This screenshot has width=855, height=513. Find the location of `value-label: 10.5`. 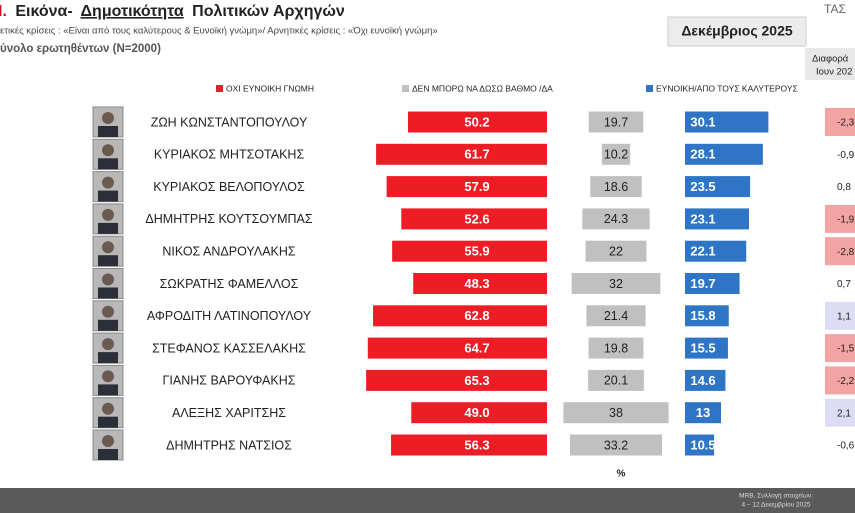

value-label: 10.5 is located at coordinates (702, 444).